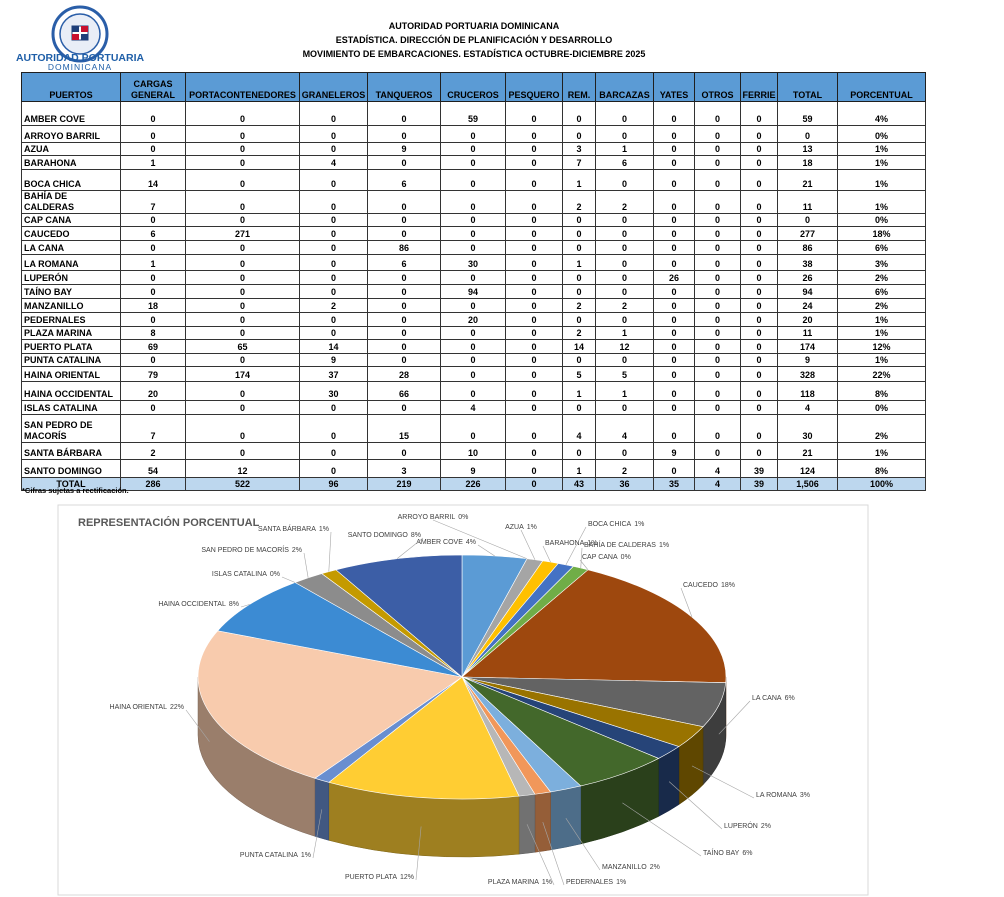 This screenshot has height=897, width=1004. What do you see at coordinates (565, 543) in the screenshot?
I see `label-category: BARAHONA` at bounding box center [565, 543].